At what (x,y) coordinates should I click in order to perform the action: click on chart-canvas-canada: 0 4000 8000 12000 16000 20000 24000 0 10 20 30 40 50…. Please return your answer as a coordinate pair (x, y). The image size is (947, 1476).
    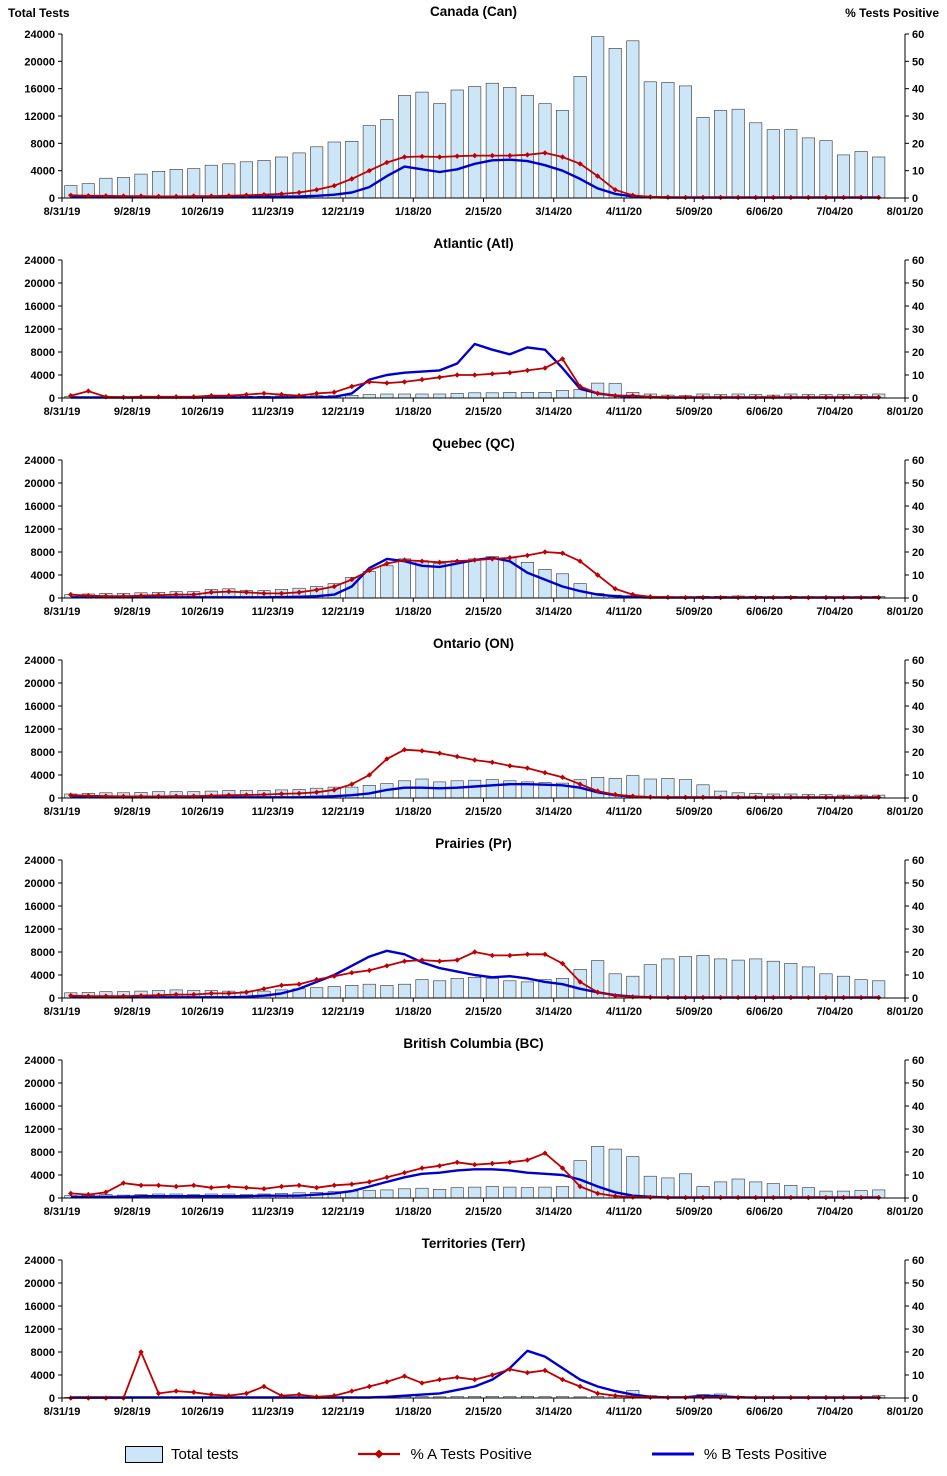
    Looking at the image, I should click on (474, 123).